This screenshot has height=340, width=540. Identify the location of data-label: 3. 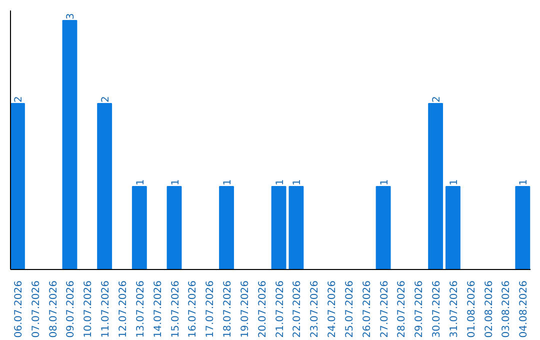
(71, 16).